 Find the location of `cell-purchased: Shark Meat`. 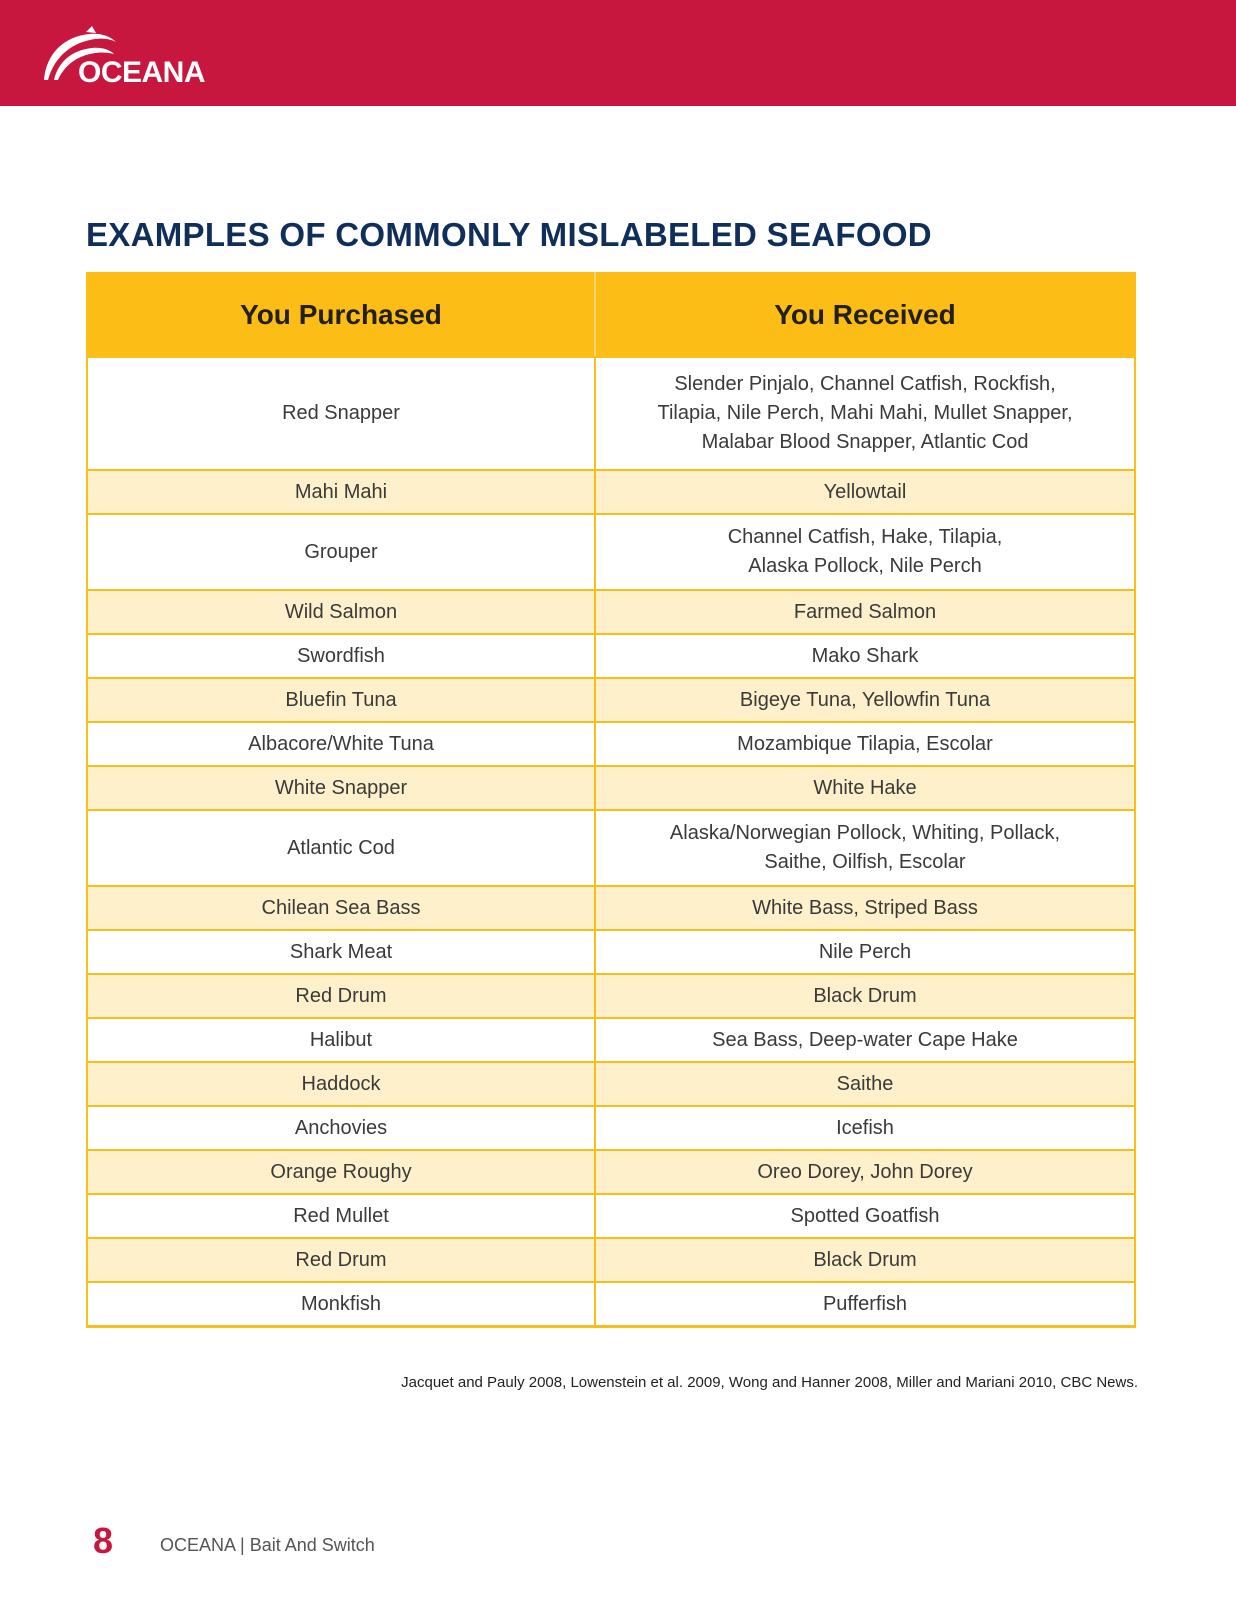

cell-purchased: Shark Meat is located at coordinates (342, 952).